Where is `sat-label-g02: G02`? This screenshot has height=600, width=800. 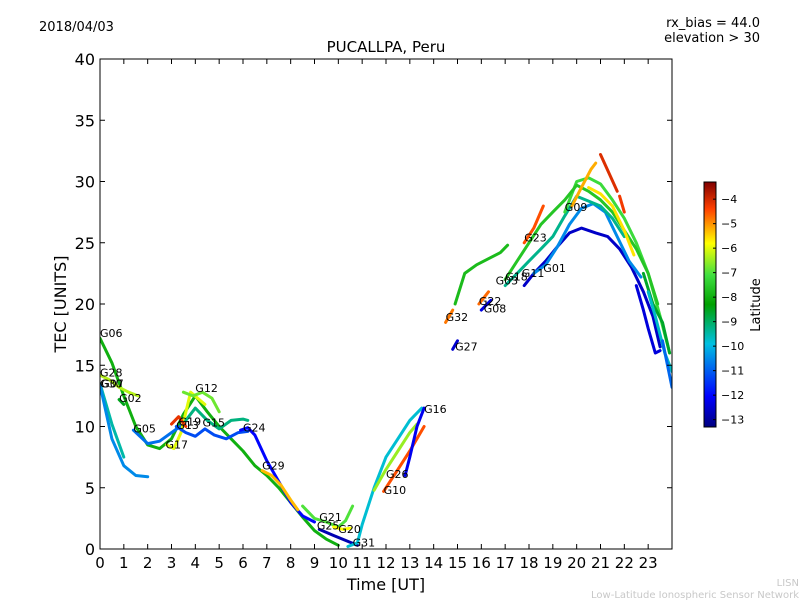 sat-label-g02: G02 is located at coordinates (130, 398).